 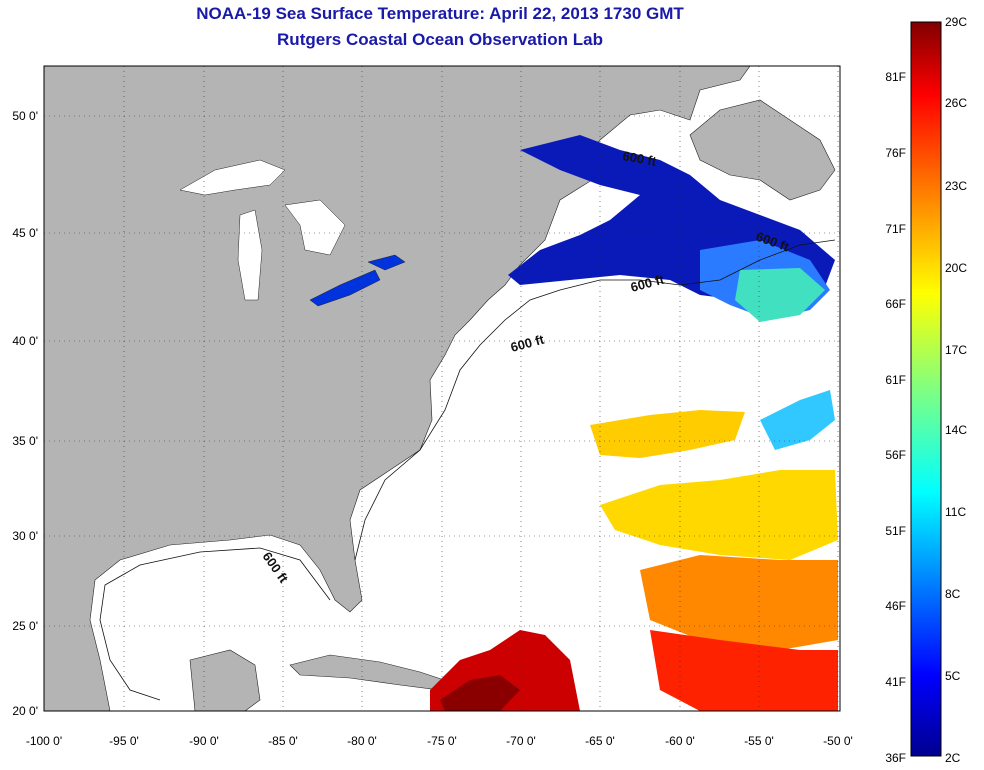 What do you see at coordinates (25, 233) in the screenshot?
I see `latitude-tick-label: 45 0'` at bounding box center [25, 233].